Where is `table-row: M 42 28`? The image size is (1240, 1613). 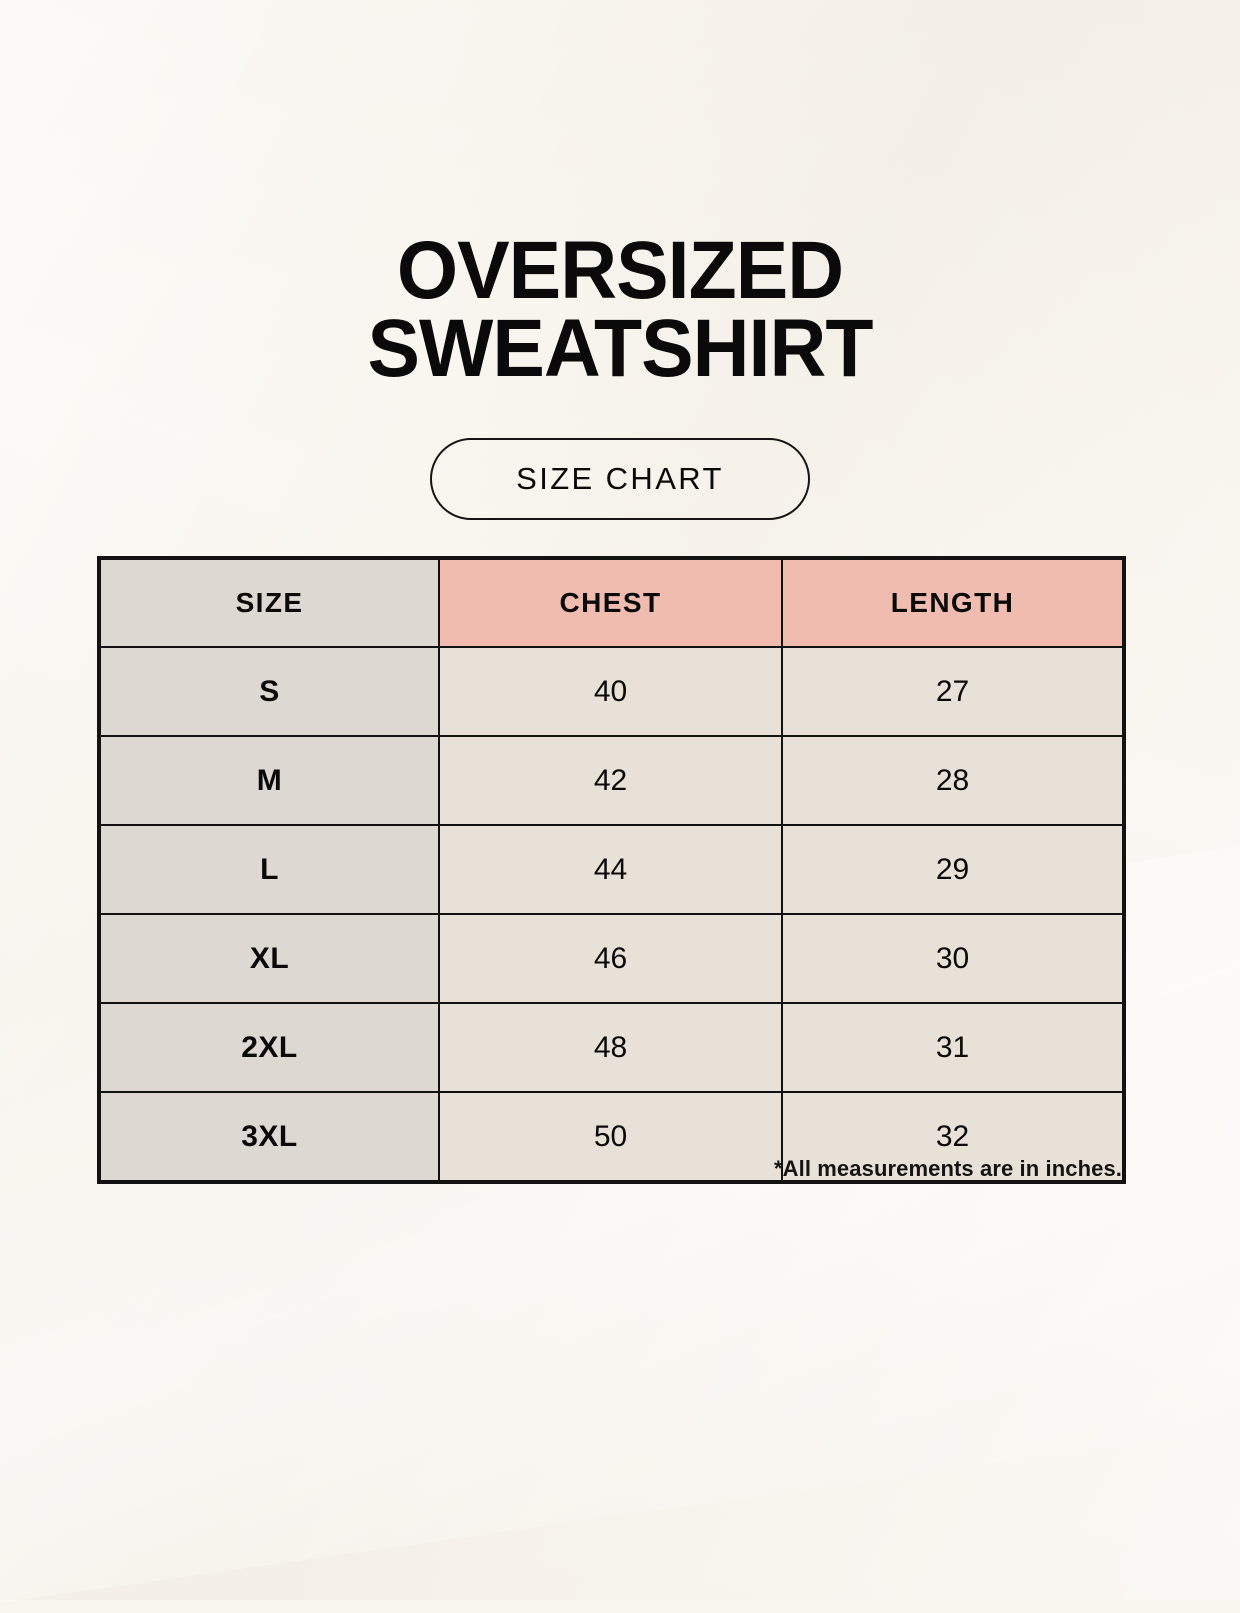
table-row: M 42 28 is located at coordinates (611, 781).